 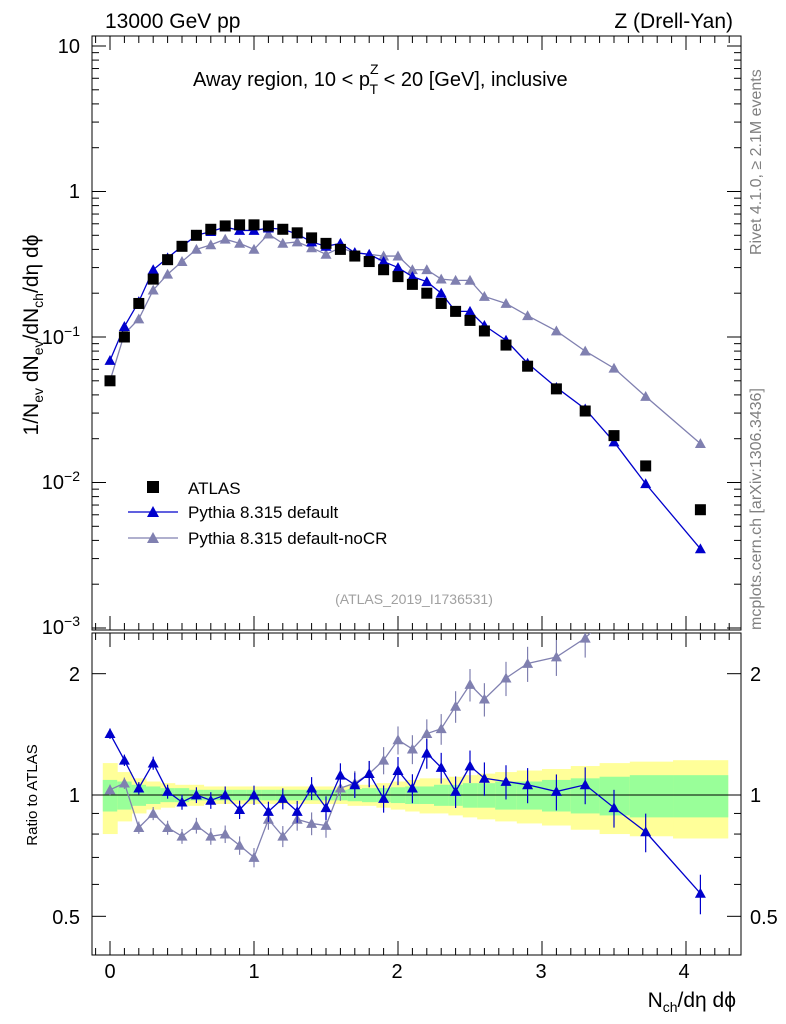 I want to click on x-tick-2: 2, so click(x=396, y=972).